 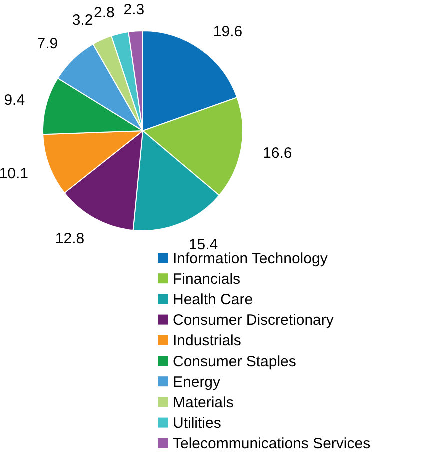 I want to click on legend-label: Utilities, so click(x=197, y=423).